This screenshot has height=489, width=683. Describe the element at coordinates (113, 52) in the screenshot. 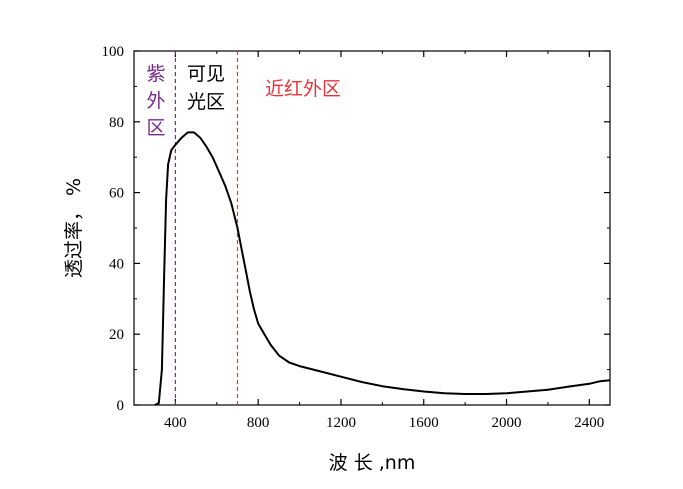

I see `y-tick-label-100: 100` at that location.